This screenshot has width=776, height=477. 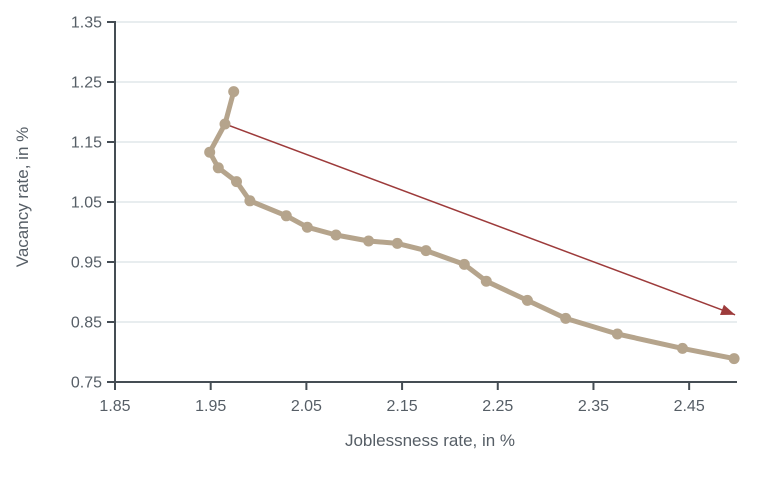 I want to click on x-tick-label: 2.45, so click(x=689, y=406).